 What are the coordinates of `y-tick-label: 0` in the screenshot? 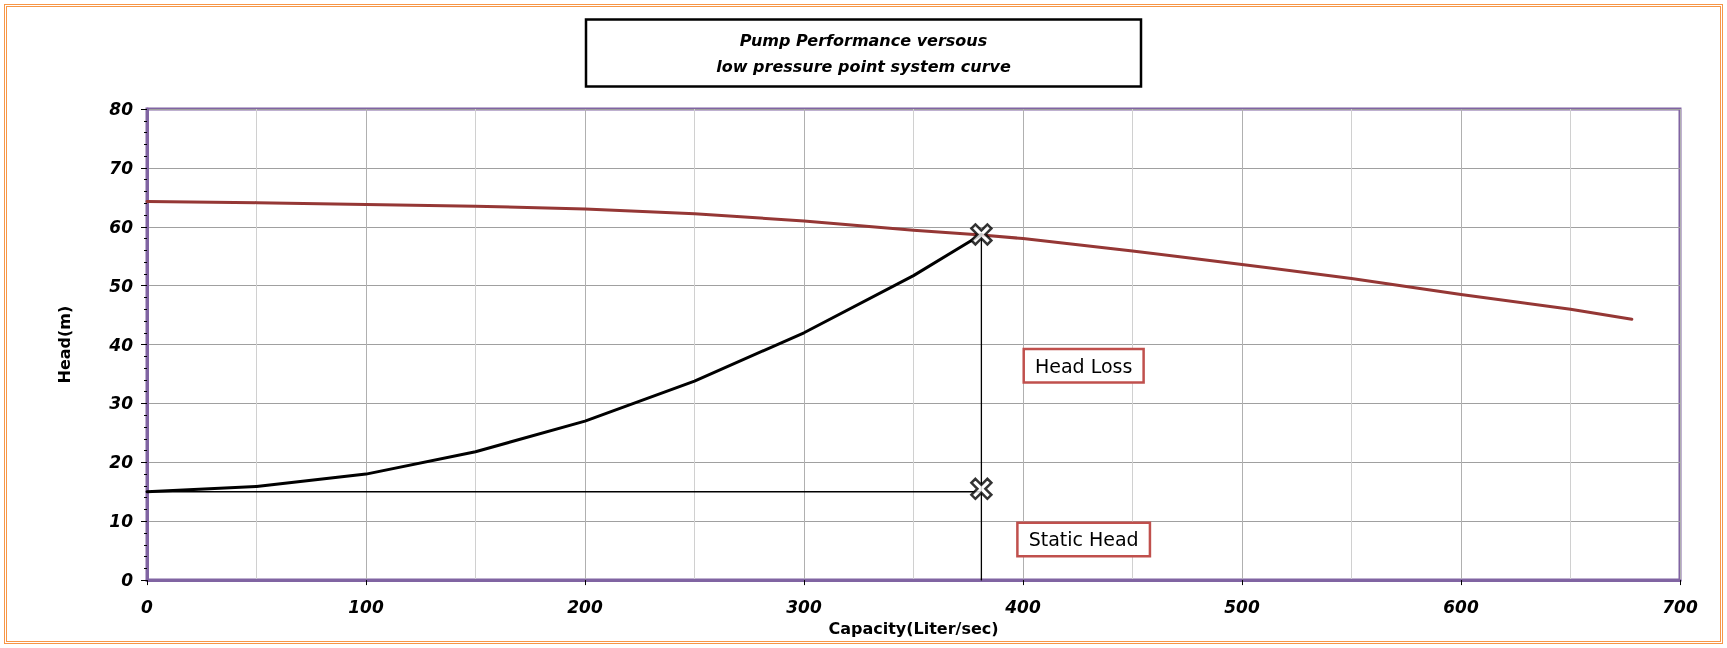 It's located at (127, 580).